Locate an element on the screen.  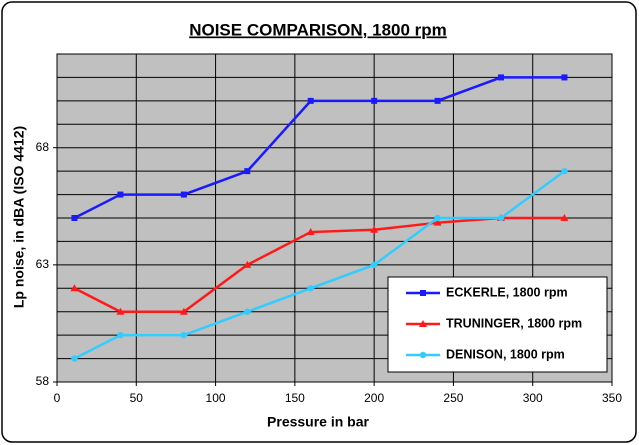
x-tick-label: 0 is located at coordinates (57, 398).